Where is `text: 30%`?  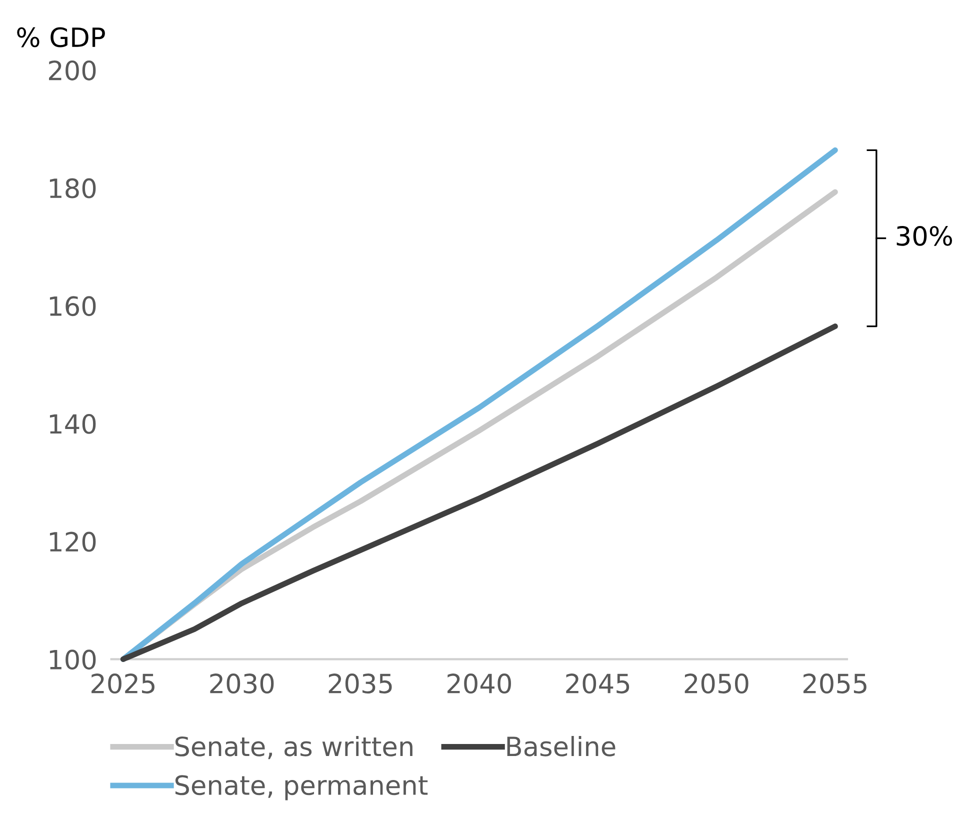 text: 30% is located at coordinates (924, 236).